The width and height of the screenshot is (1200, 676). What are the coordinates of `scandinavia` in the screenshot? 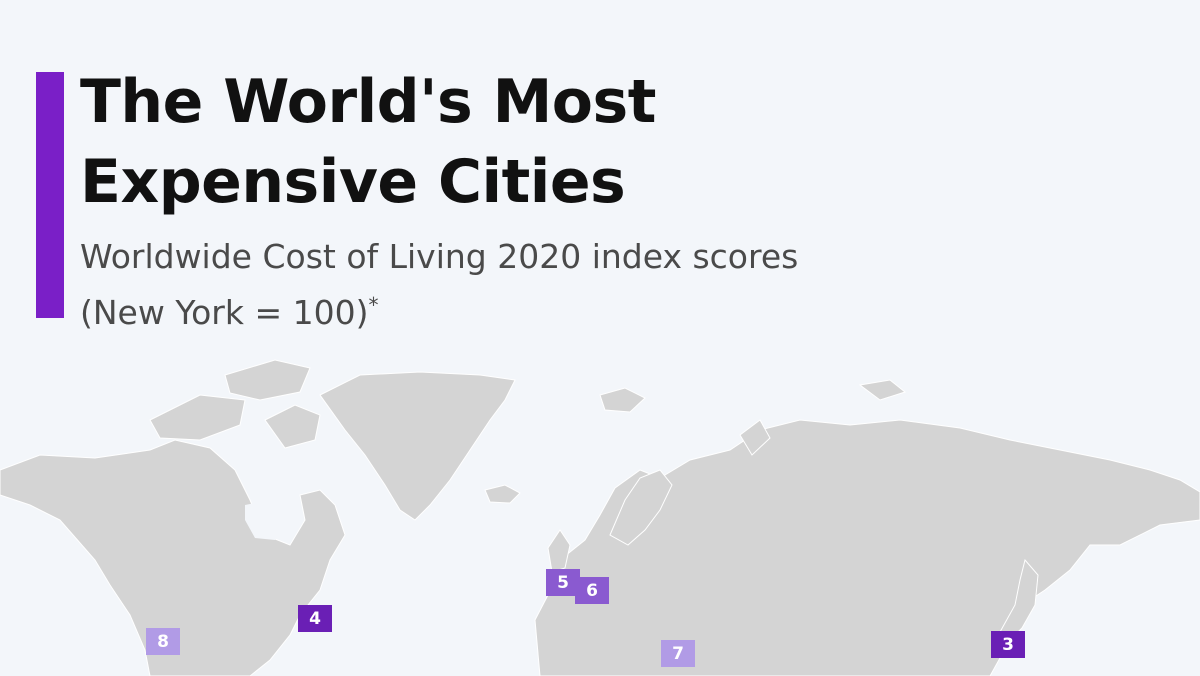 It's located at (641, 507).